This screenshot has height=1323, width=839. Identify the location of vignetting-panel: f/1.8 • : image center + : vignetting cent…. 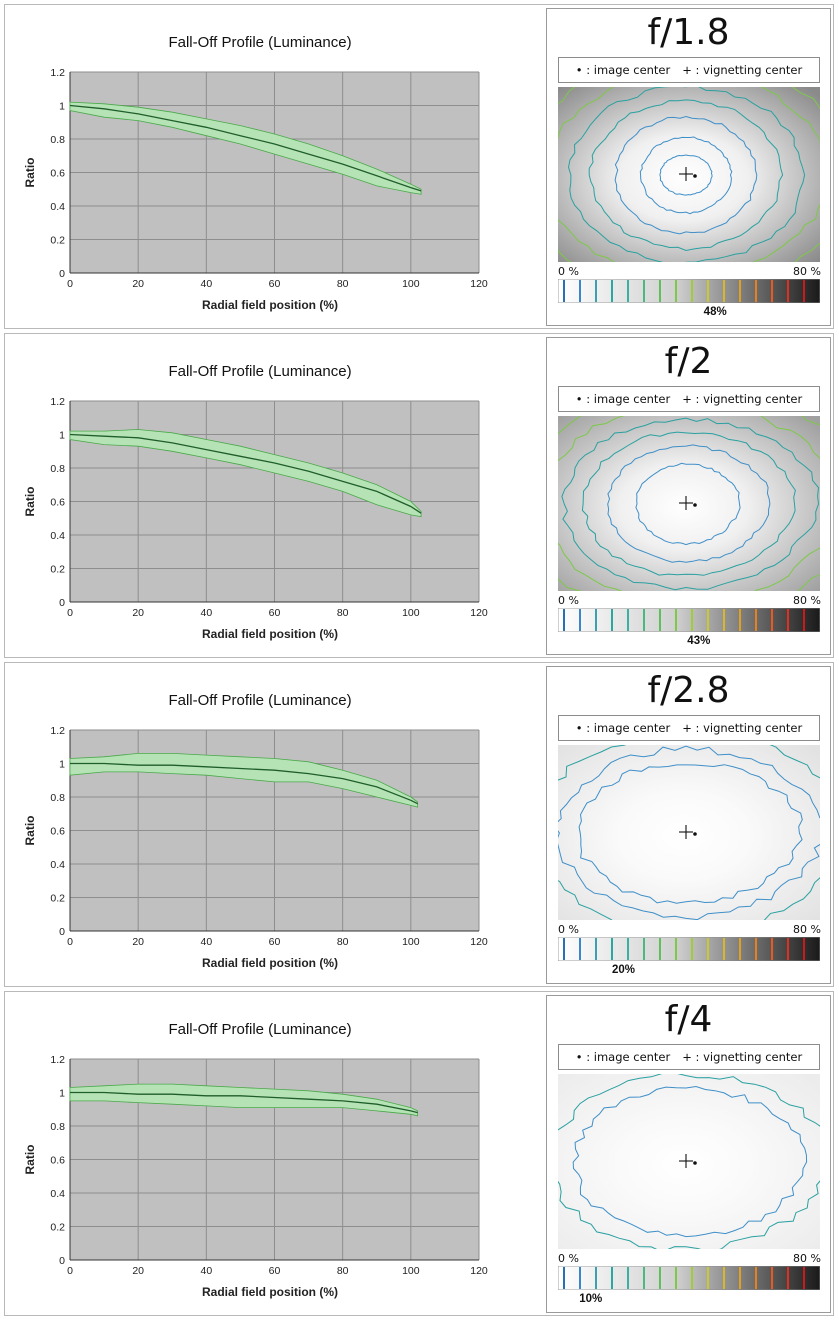
(688, 167).